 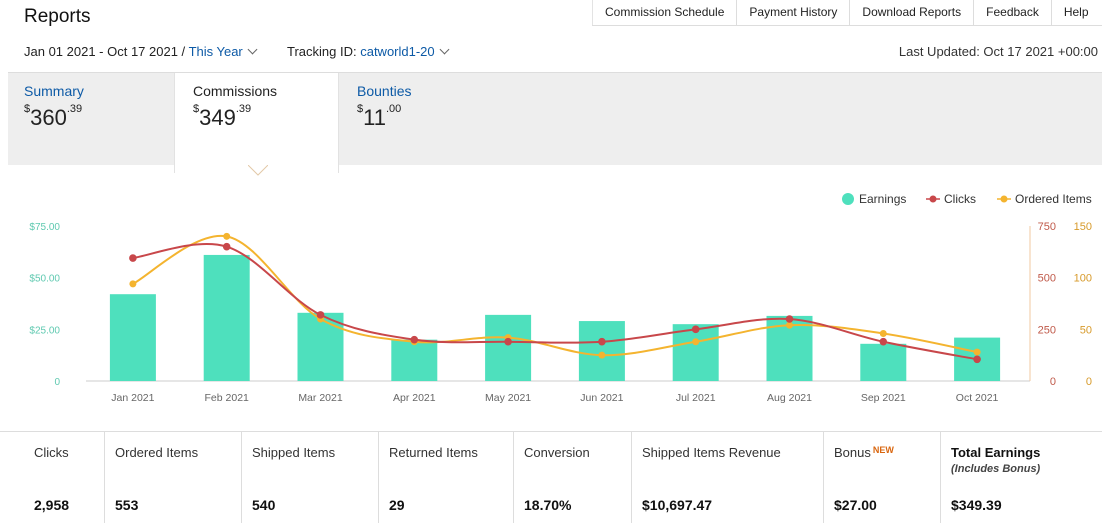 What do you see at coordinates (727, 477) in the screenshot?
I see `stat-shipped-items-revenue: Shipped Items Revenue $10,697.47` at bounding box center [727, 477].